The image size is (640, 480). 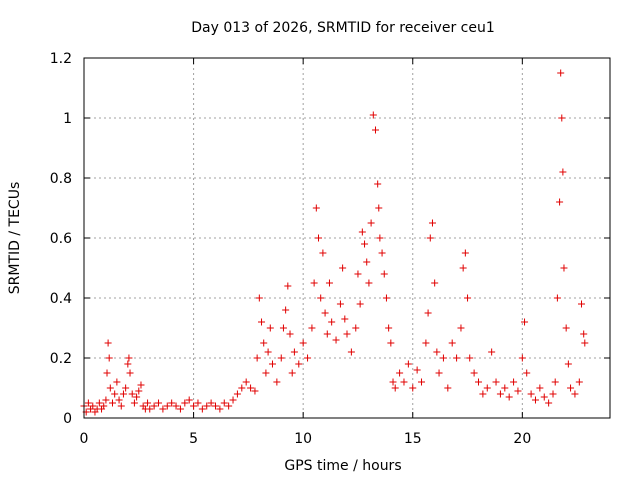 What do you see at coordinates (413, 439) in the screenshot?
I see `x-tick-label: 15` at bounding box center [413, 439].